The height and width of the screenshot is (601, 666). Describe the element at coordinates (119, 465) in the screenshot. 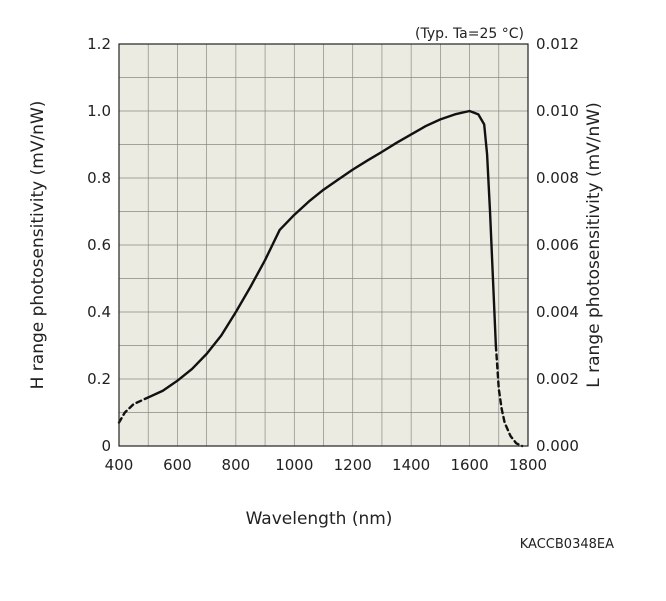

I see `x-tick-label: 400` at that location.